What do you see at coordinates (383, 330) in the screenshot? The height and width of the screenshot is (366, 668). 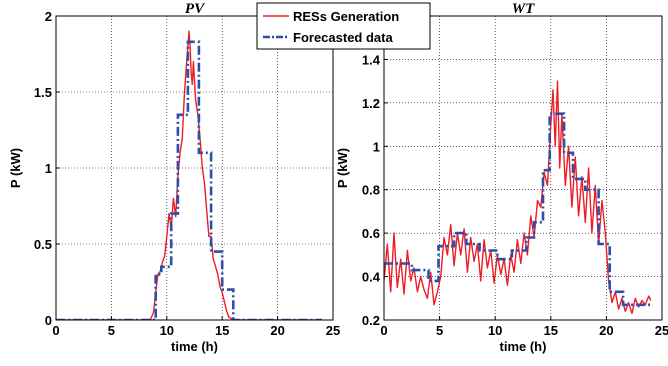 I see `wt-x-tick-label: 0` at bounding box center [383, 330].